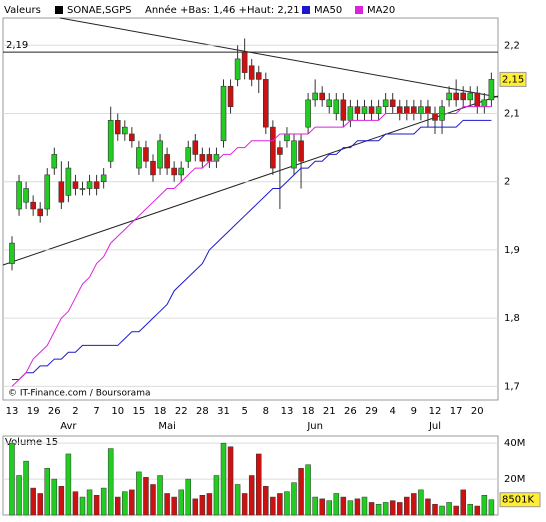  What do you see at coordinates (371, 411) in the screenshot?
I see `x-tick-label: 29` at bounding box center [371, 411].